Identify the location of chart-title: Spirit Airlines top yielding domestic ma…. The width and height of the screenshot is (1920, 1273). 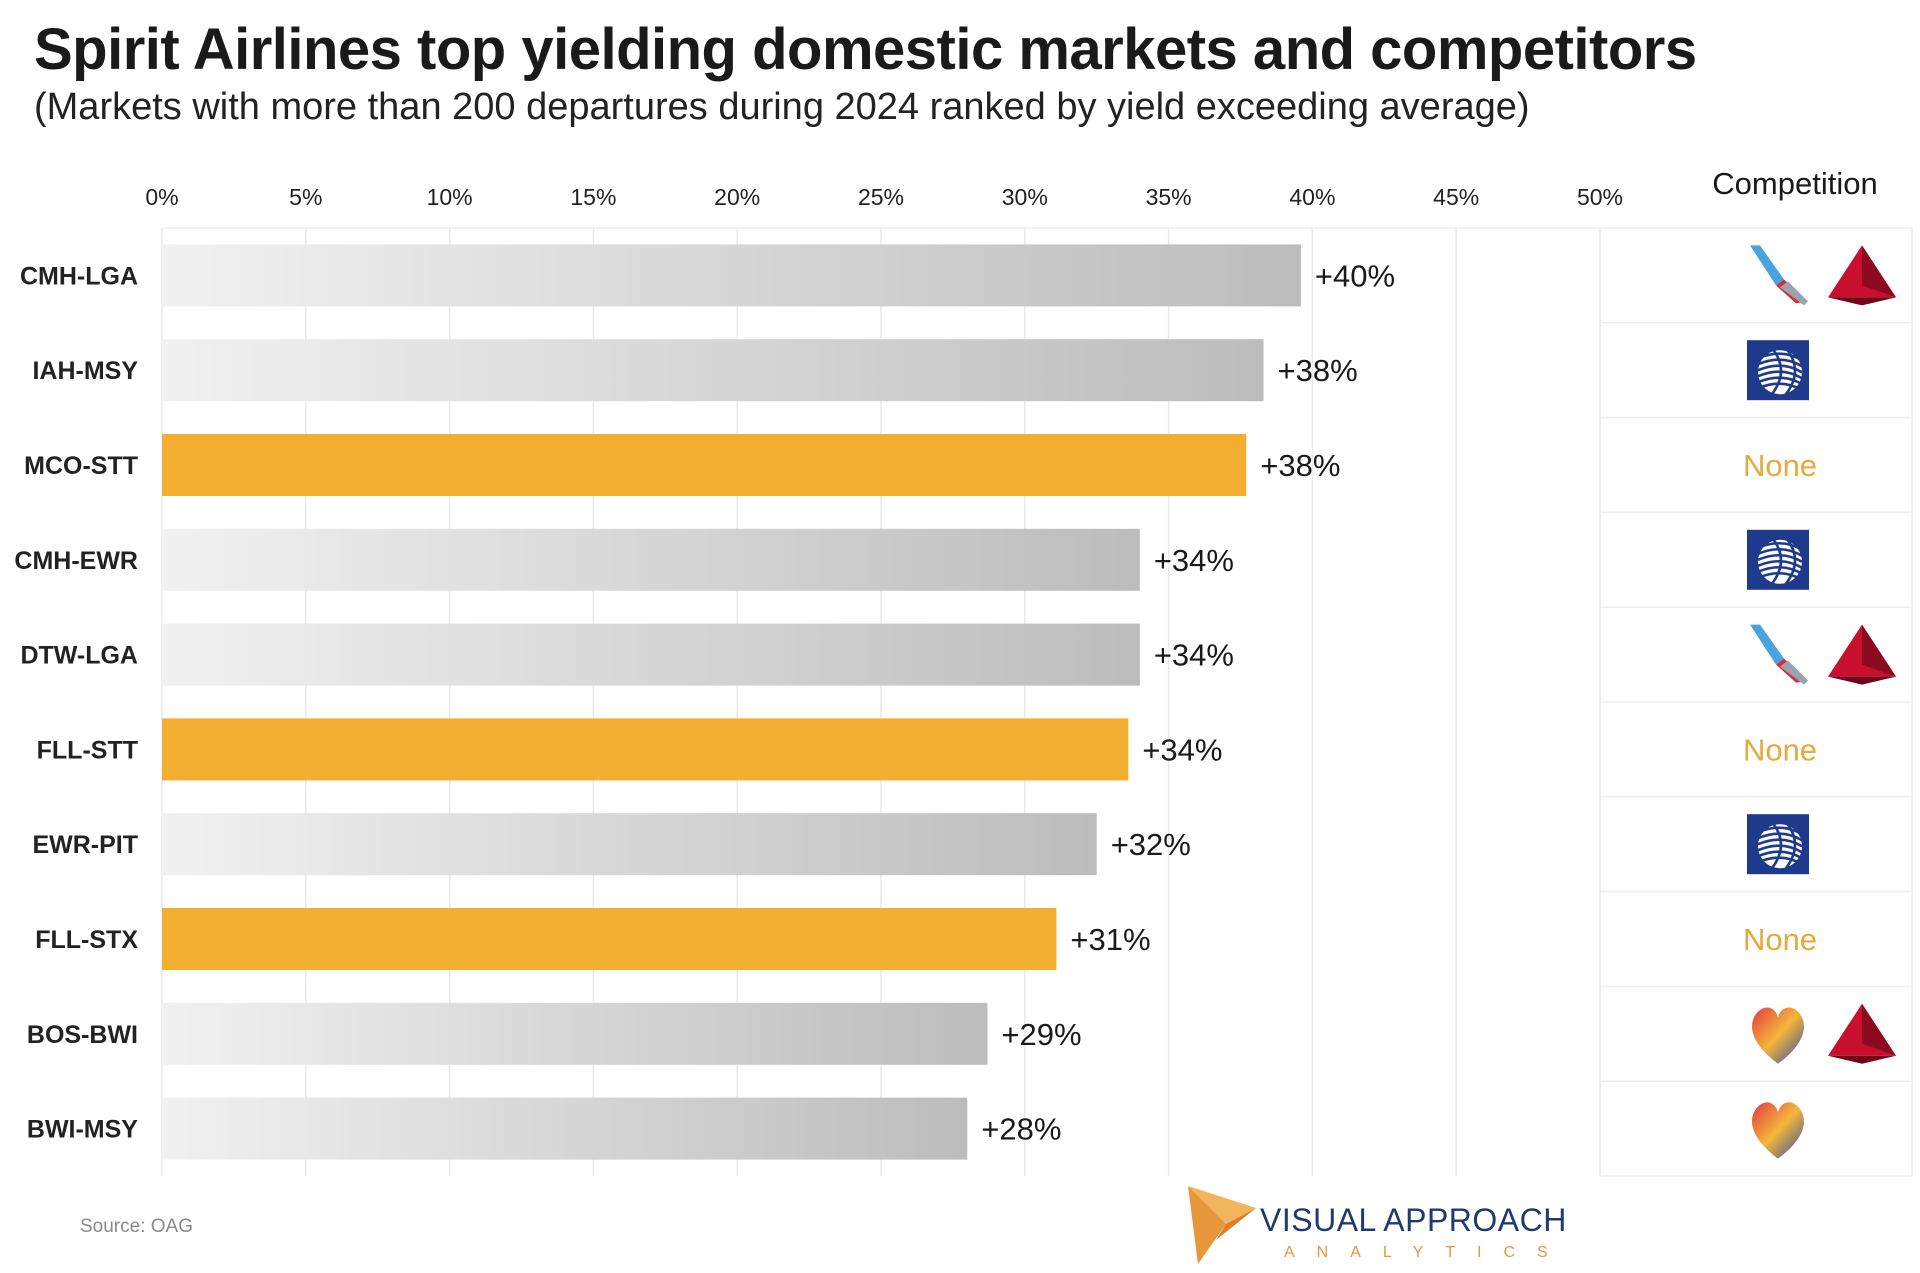
(865, 49).